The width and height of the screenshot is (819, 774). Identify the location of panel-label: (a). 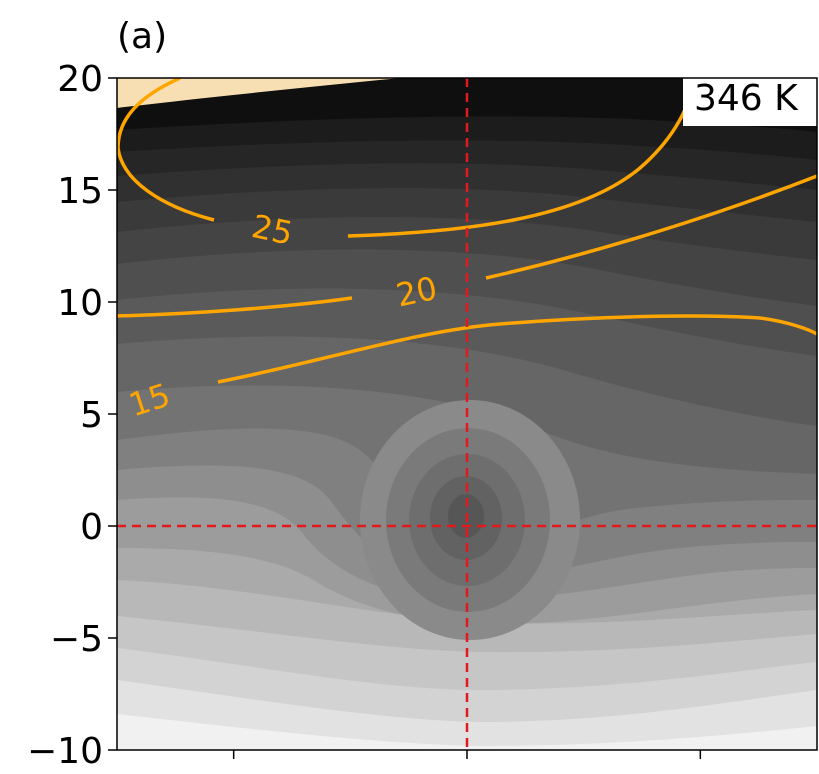
(142, 36).